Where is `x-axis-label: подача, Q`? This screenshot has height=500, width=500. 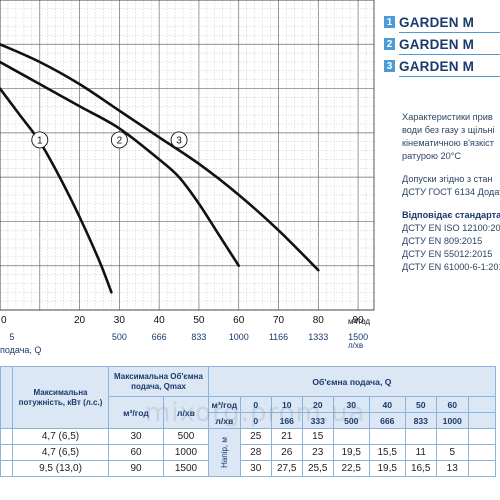
x-axis-label: подача, Q is located at coordinates (20, 350).